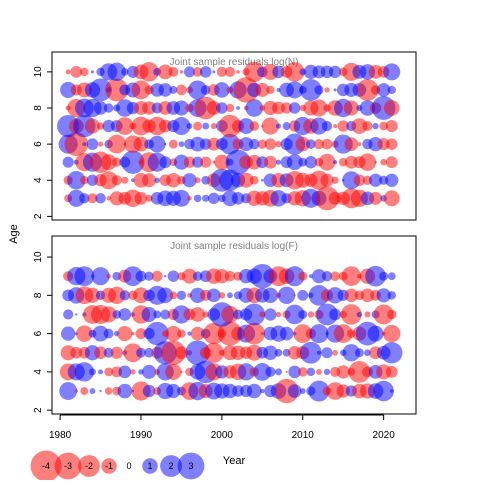  Describe the element at coordinates (384, 435) in the screenshot. I see `x-tick-label: 2020` at that location.